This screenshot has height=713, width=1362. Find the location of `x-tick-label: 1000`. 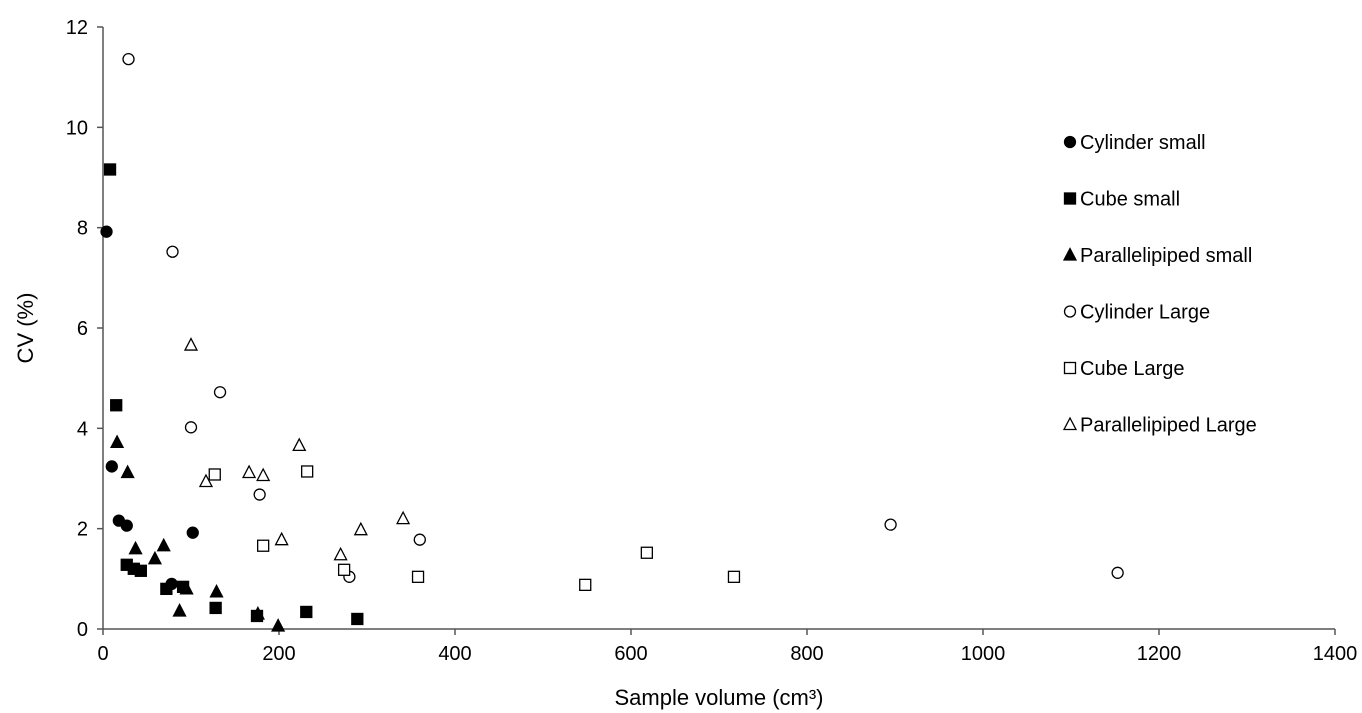

x-tick-label: 1000 is located at coordinates (983, 654).